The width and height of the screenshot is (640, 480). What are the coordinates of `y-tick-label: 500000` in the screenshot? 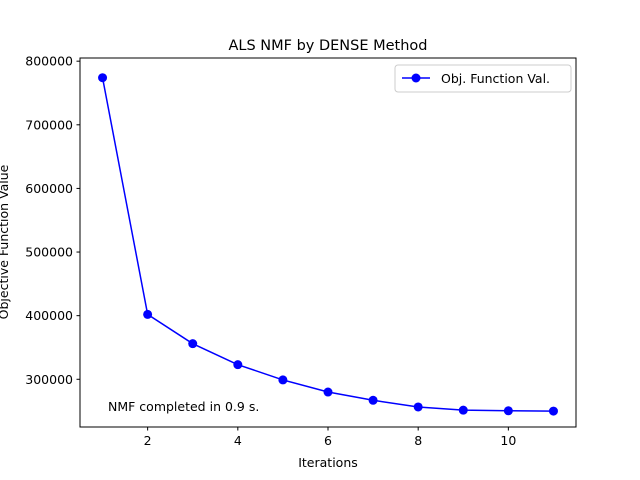 It's located at (49, 252).